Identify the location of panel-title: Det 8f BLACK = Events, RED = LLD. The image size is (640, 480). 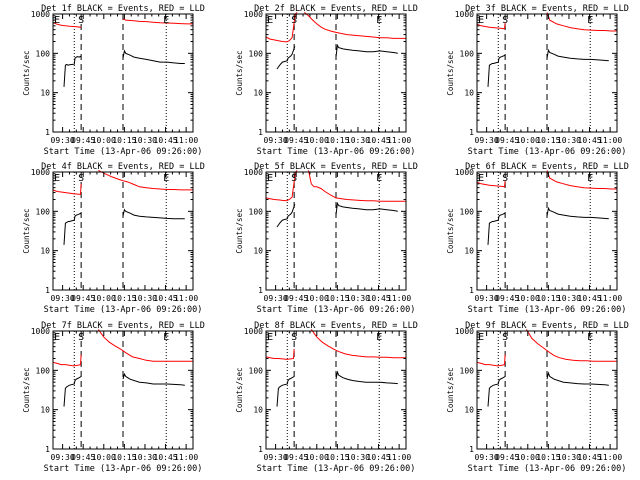
(336, 326).